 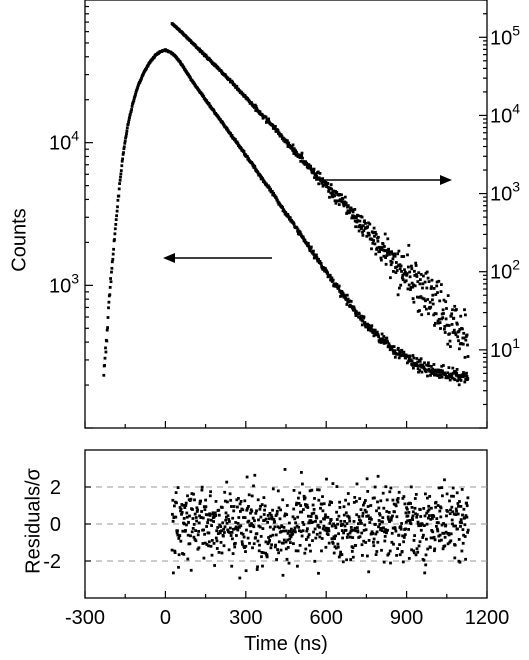 I want to click on decay-x-ticks, so click(x=286, y=424).